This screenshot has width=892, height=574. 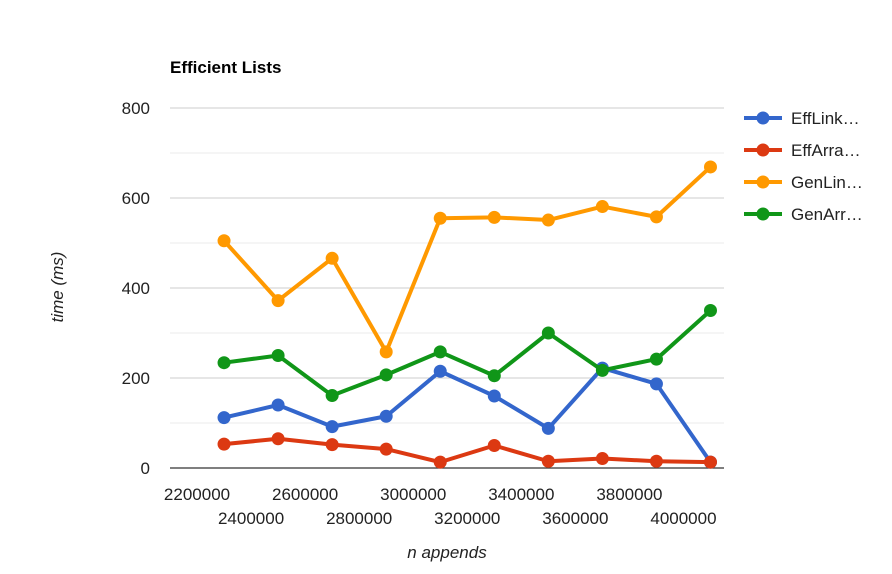 What do you see at coordinates (629, 494) in the screenshot?
I see `x-tick-label: 3800000` at bounding box center [629, 494].